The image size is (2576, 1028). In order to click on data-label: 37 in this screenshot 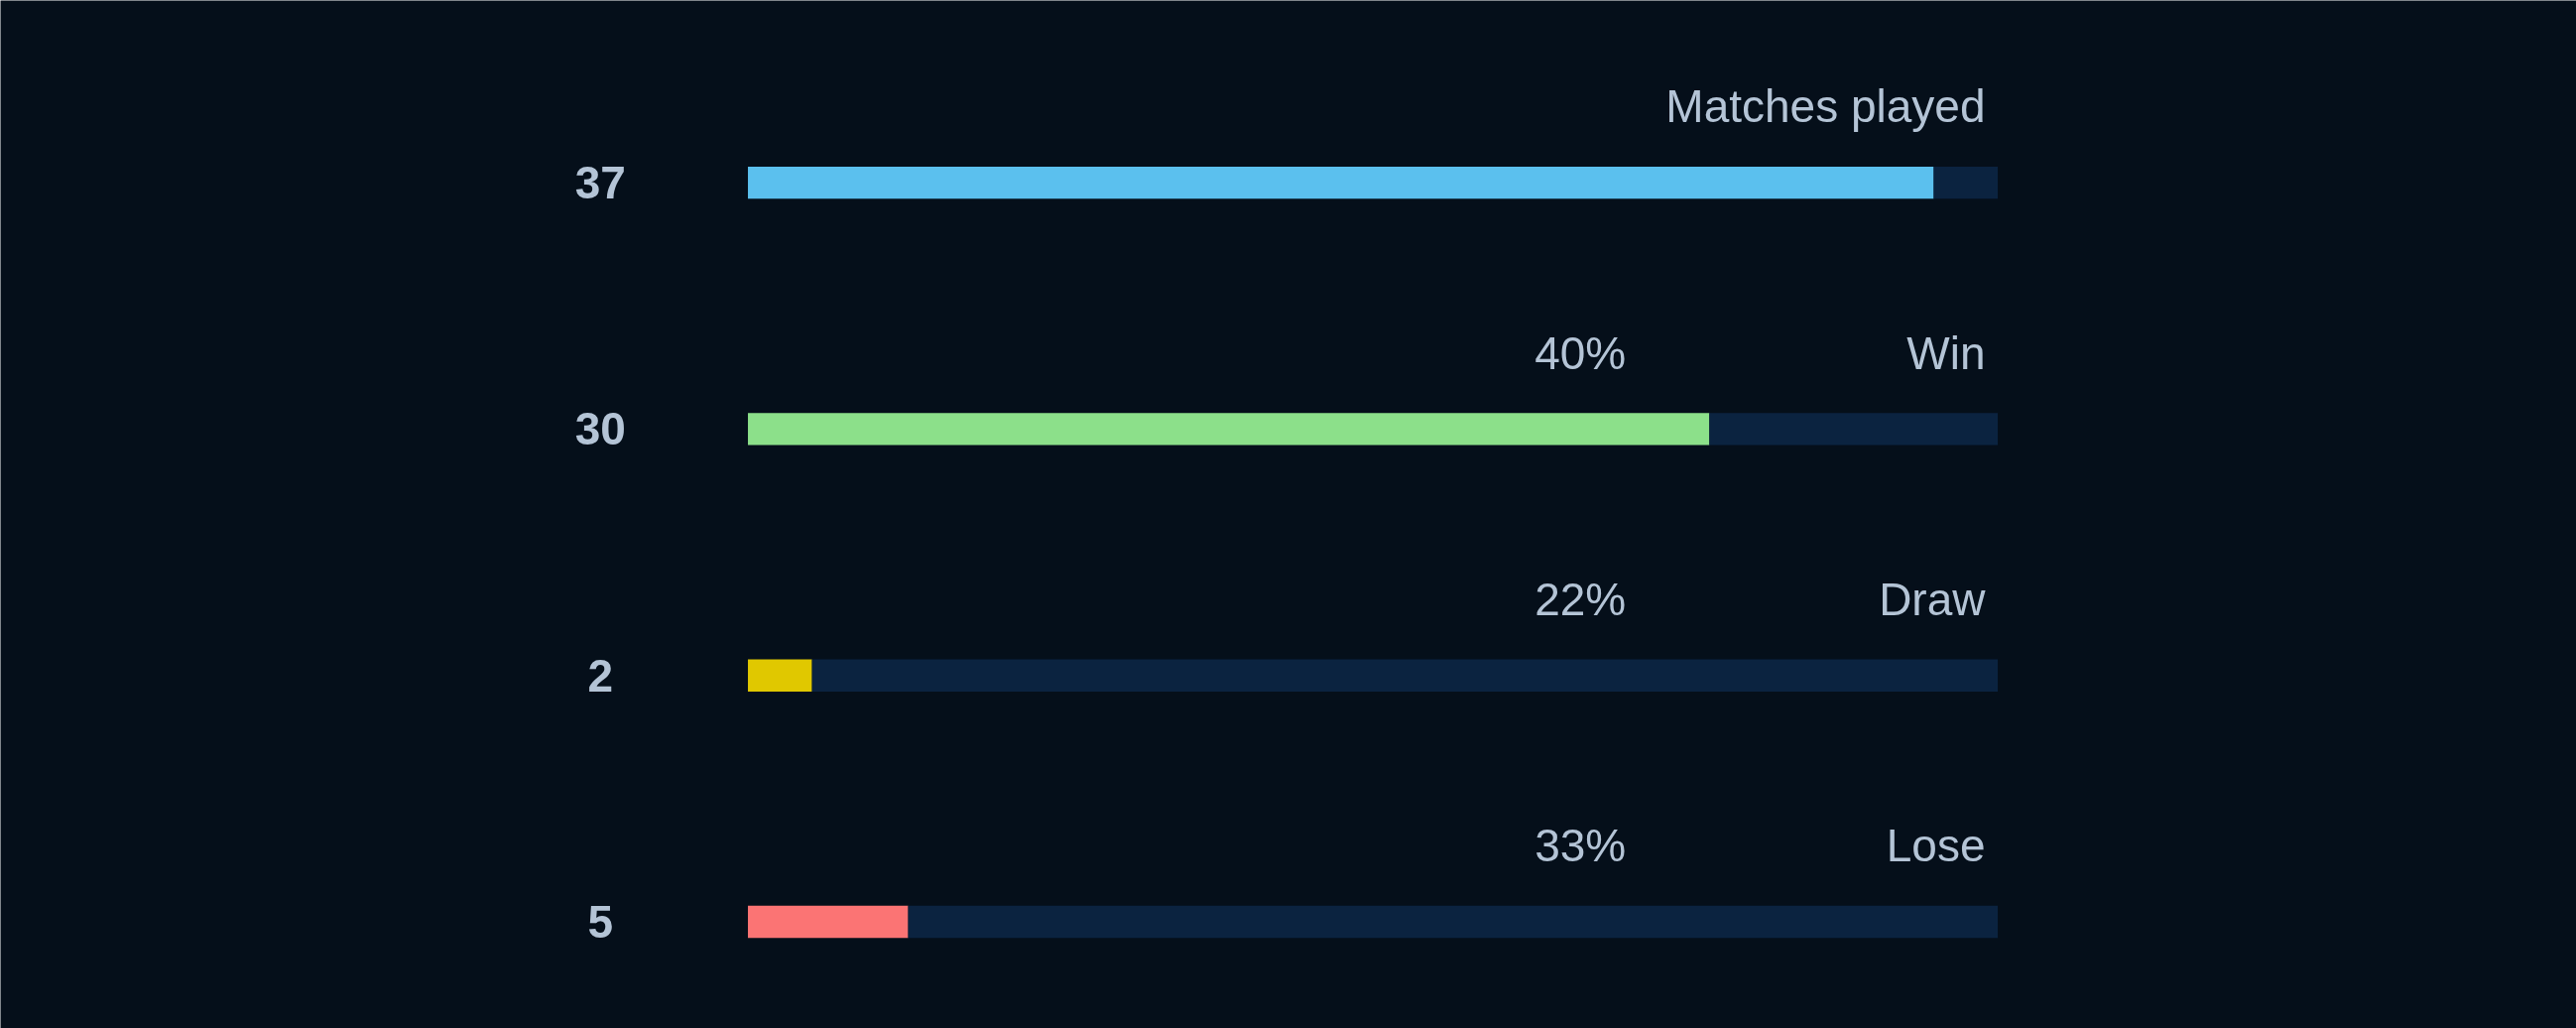, I will do `click(600, 183)`.